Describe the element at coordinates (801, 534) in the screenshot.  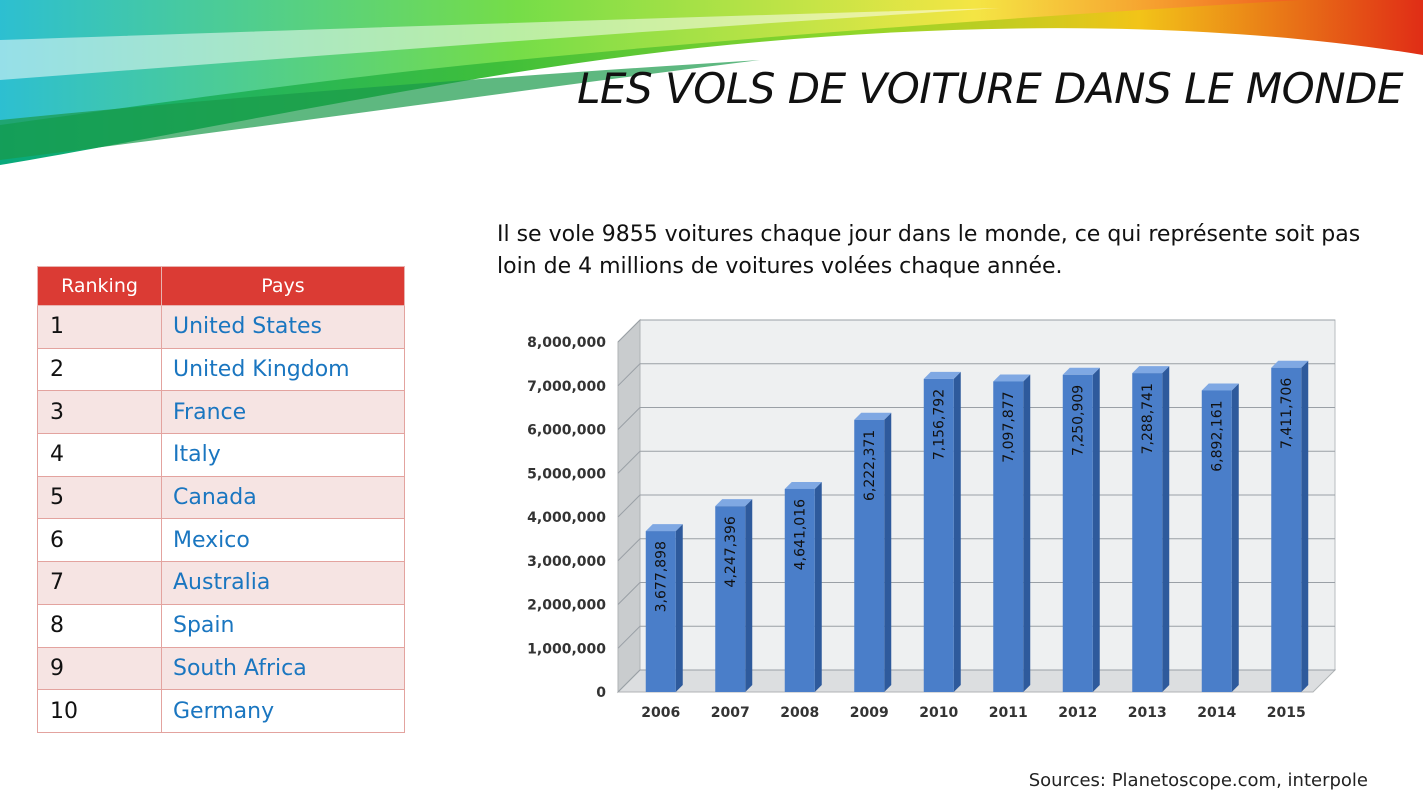
I see `bar-data-label: 4,641,016` at that location.